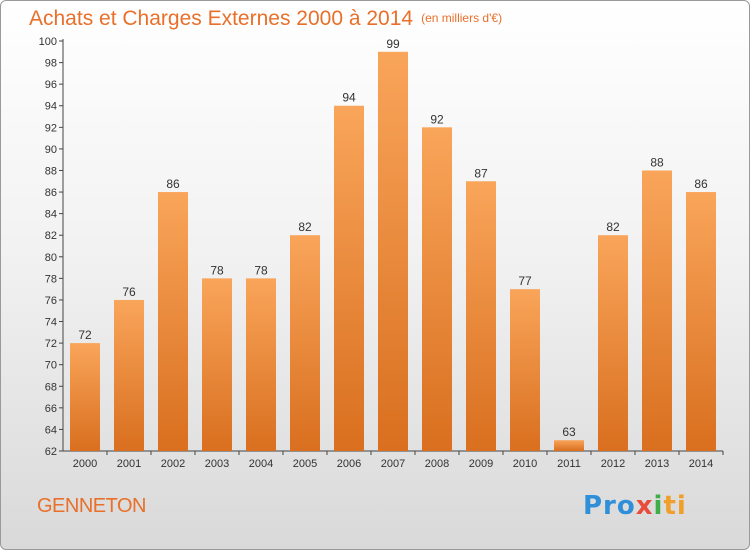  I want to click on y-tick-label: 76, so click(51, 301).